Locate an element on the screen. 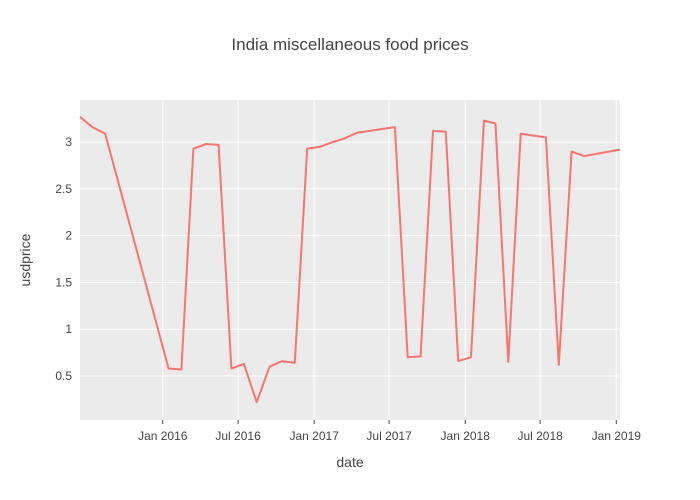 The width and height of the screenshot is (700, 500). chart-title: India miscellaneous food prices is located at coordinates (349, 44).